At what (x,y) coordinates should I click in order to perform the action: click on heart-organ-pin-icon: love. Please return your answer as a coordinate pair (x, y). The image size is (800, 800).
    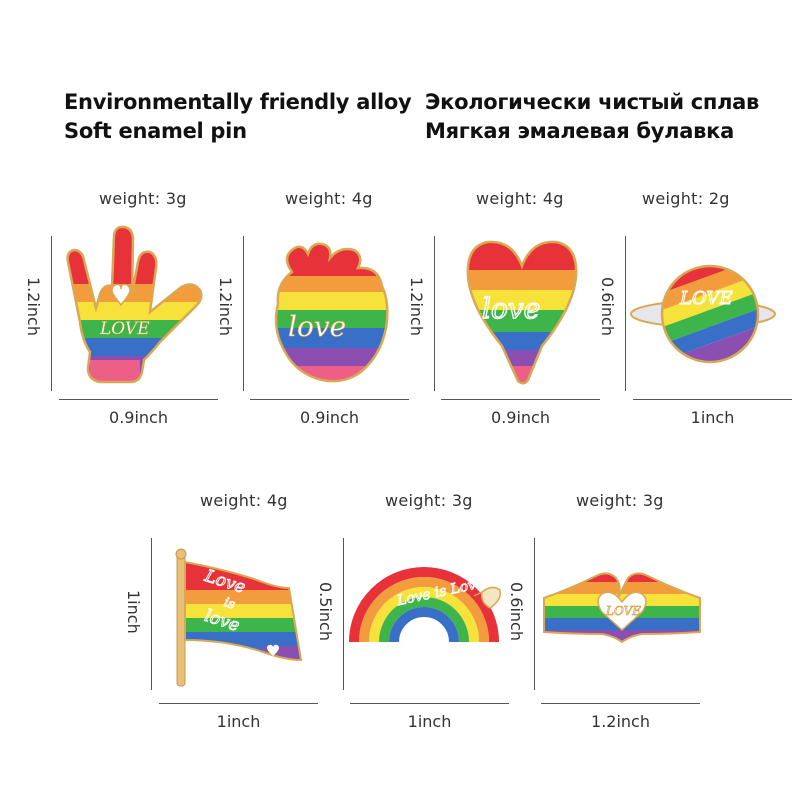
    Looking at the image, I should click on (331, 312).